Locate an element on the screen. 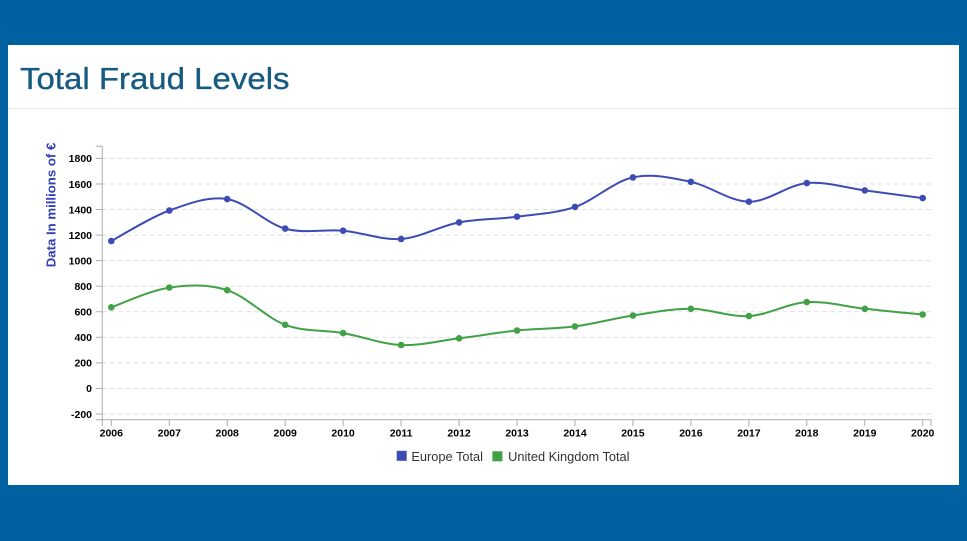  svg-text: 1200 is located at coordinates (81, 236).